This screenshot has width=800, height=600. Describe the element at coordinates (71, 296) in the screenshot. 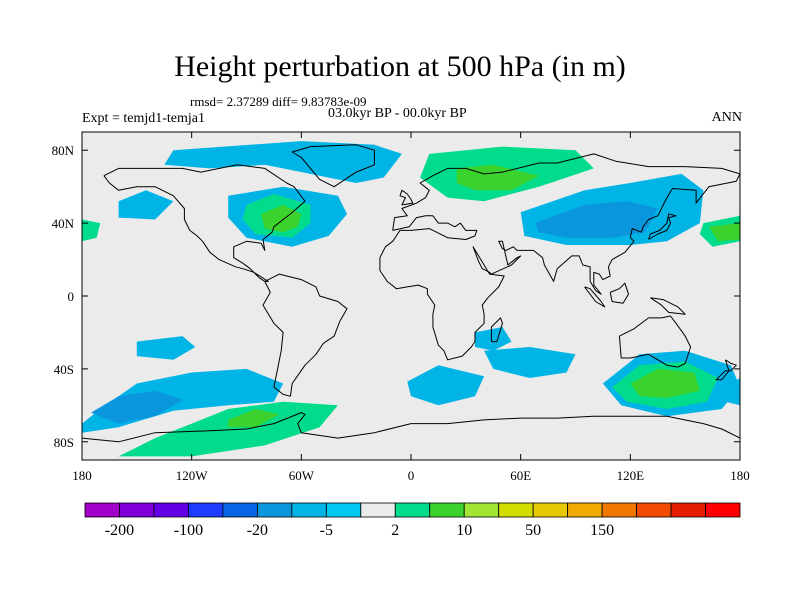

I see `lat-tick-label-2: 0` at that location.